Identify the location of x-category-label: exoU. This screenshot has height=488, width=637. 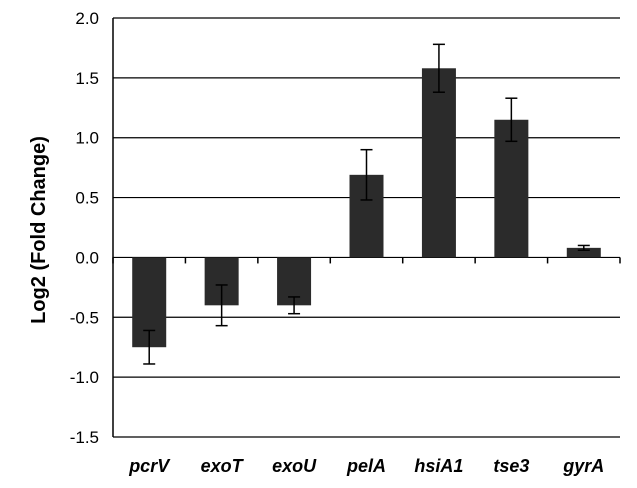
(294, 466).